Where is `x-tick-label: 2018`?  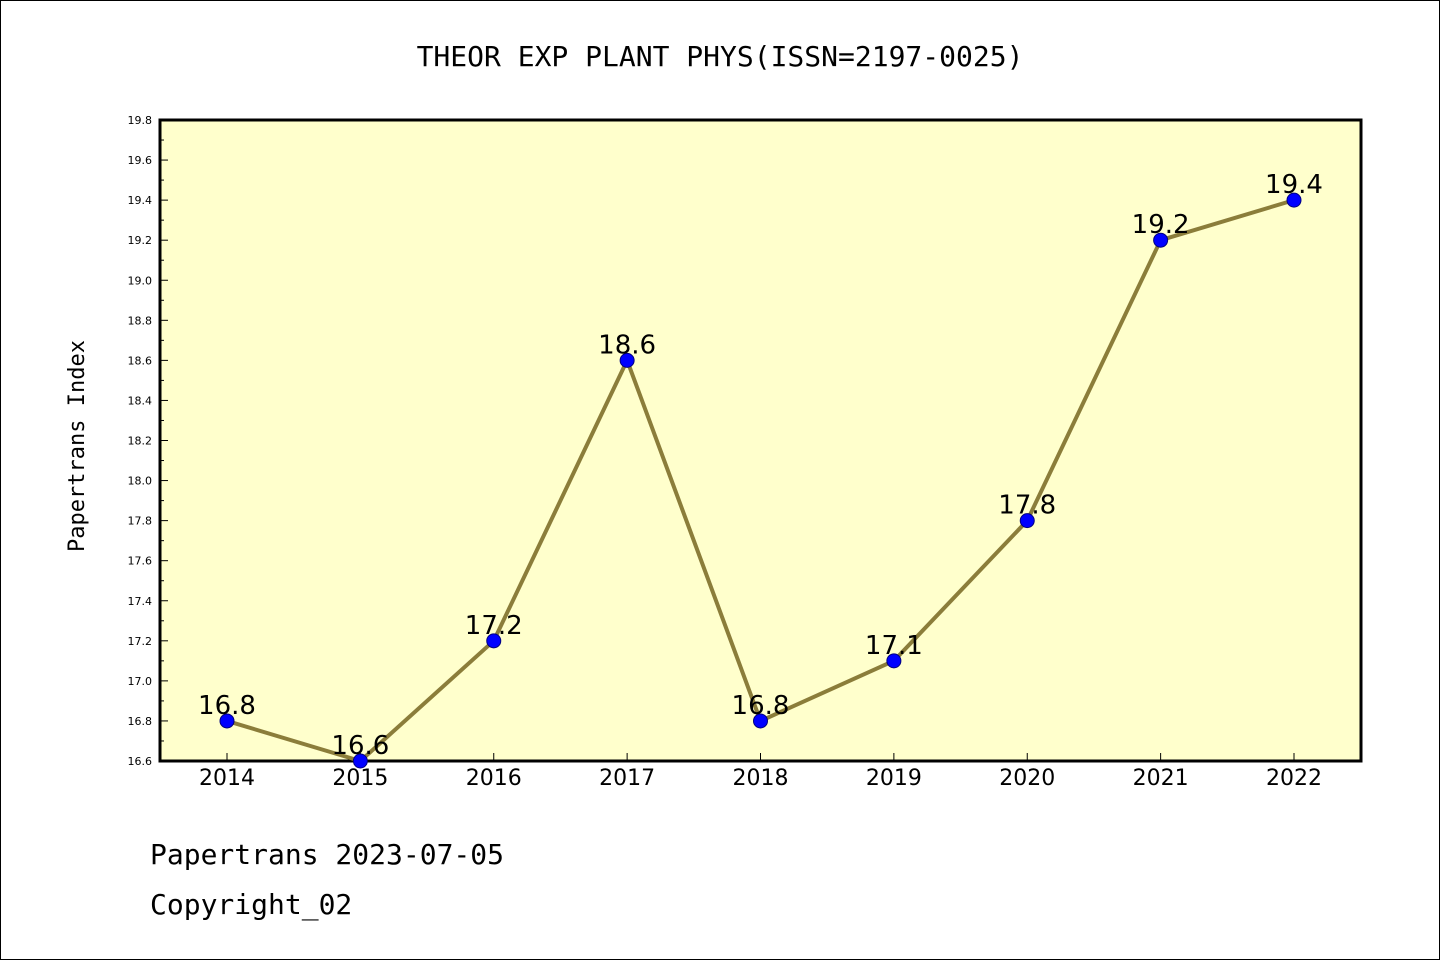
x-tick-label: 2018 is located at coordinates (761, 778).